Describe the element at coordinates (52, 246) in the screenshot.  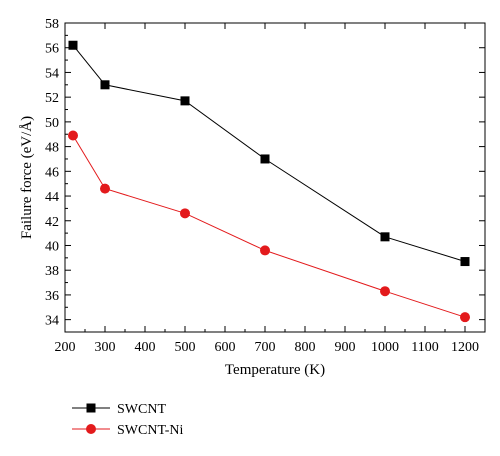
I see `y-tick-label: 40` at that location.